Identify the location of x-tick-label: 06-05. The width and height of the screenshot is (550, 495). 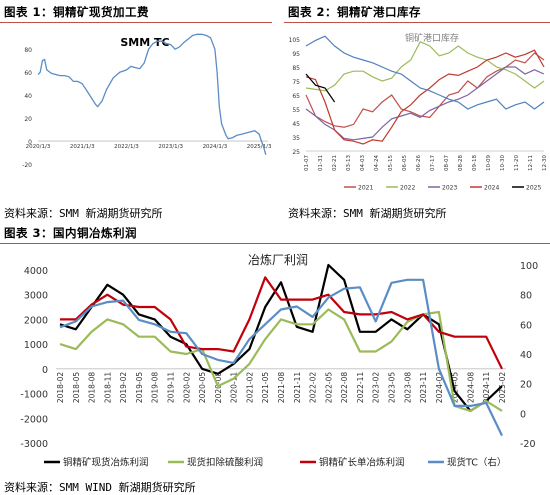
(405, 163).